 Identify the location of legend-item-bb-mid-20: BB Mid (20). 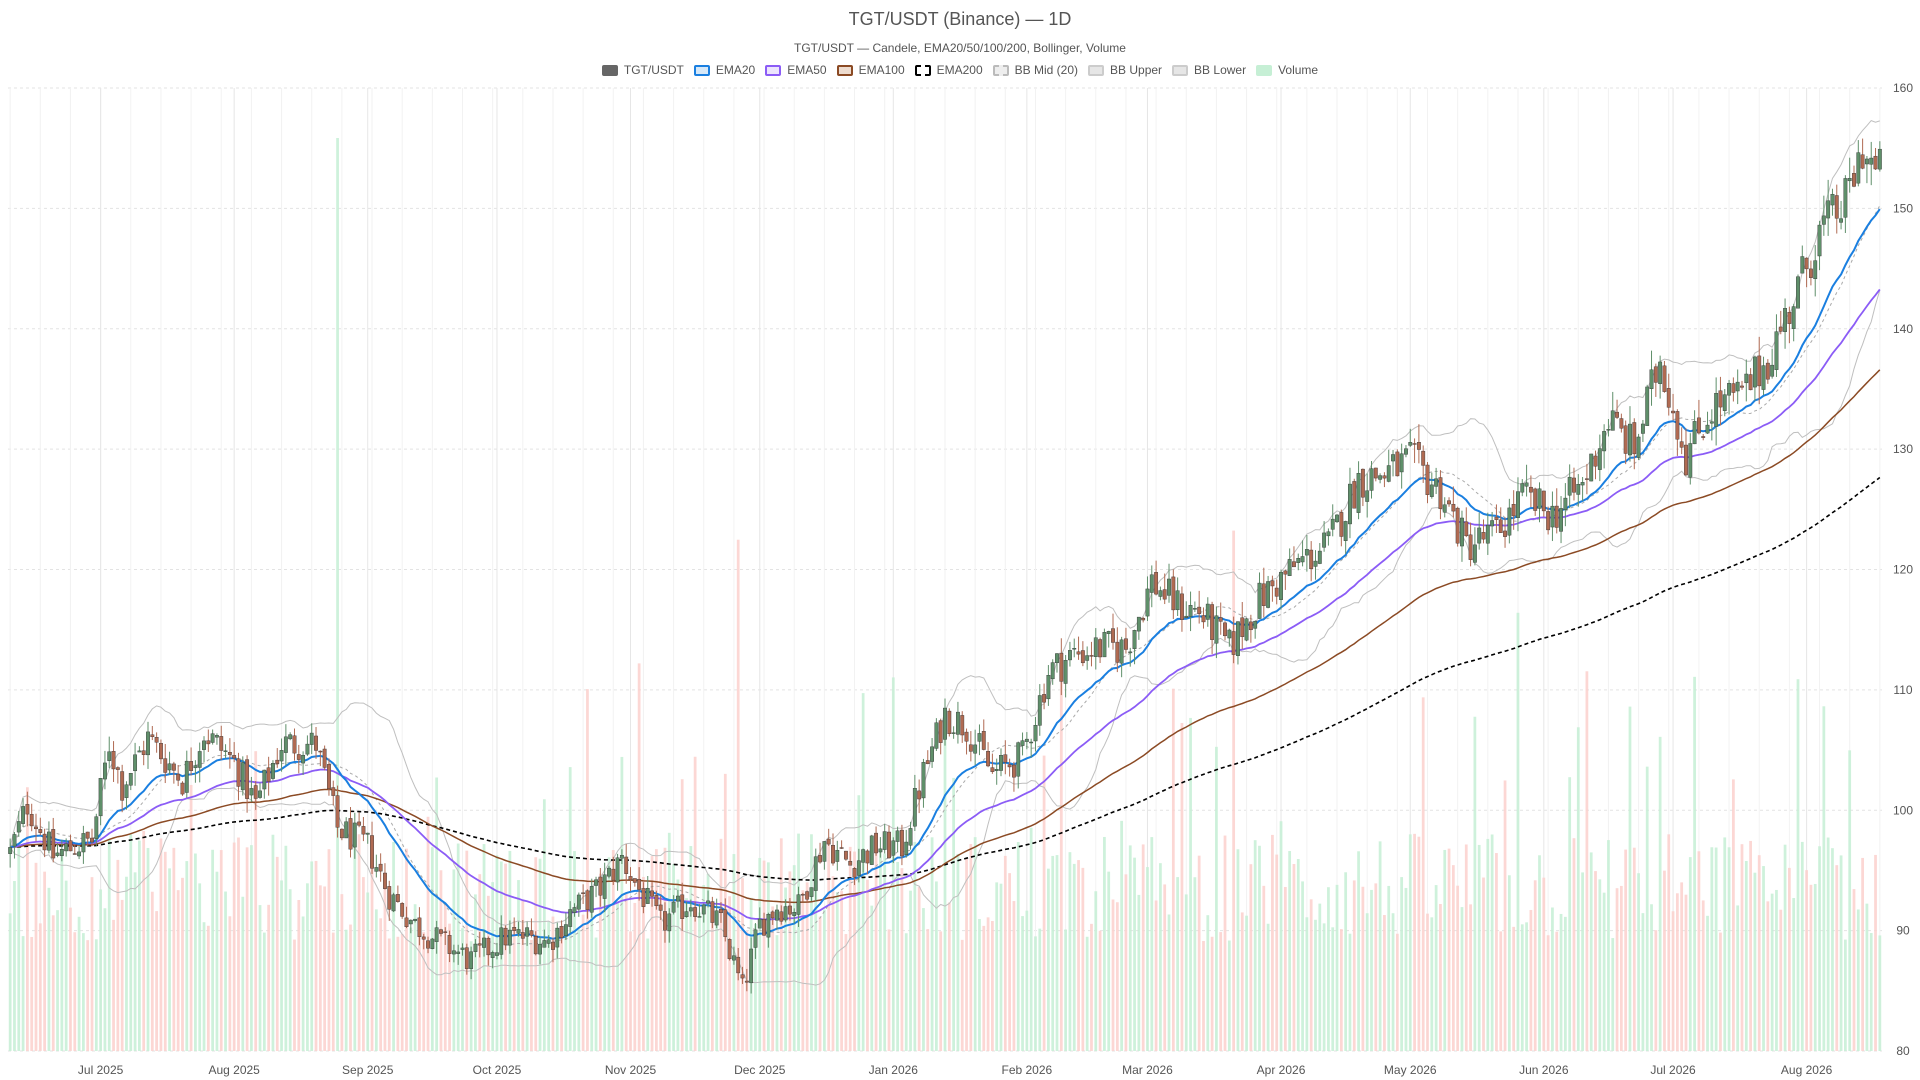
(1035, 70).